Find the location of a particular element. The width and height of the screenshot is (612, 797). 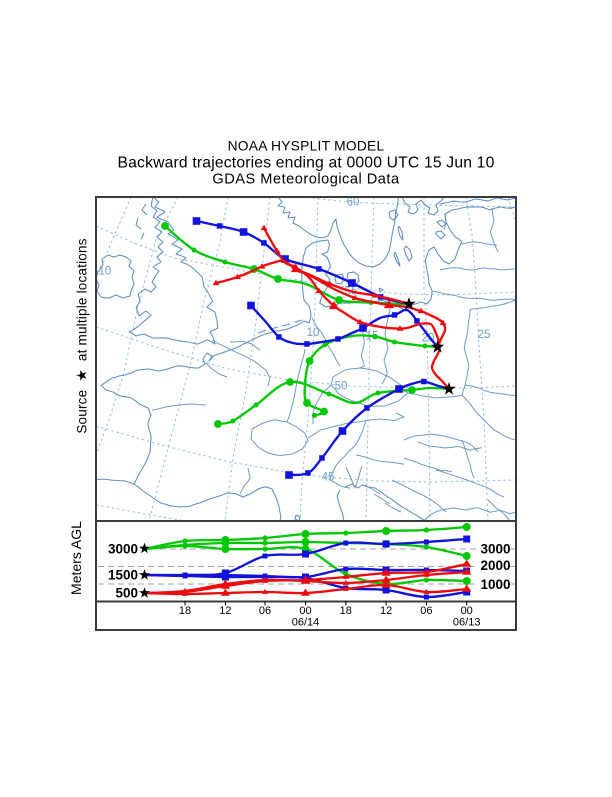

svg-text: 1500 is located at coordinates (123, 575).